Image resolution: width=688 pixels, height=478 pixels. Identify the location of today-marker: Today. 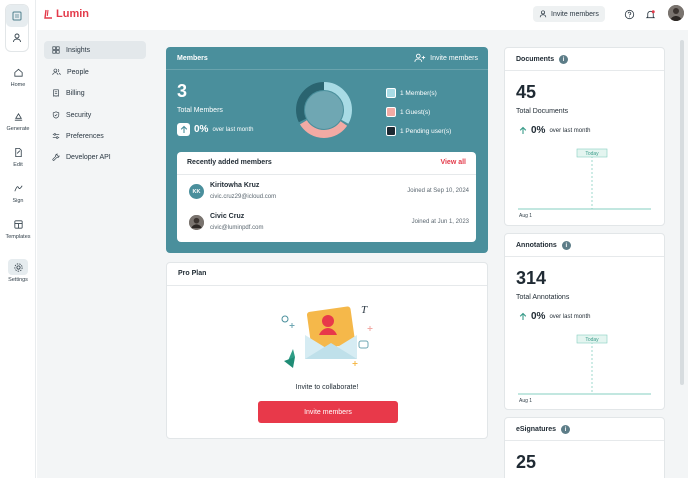
(592, 154).